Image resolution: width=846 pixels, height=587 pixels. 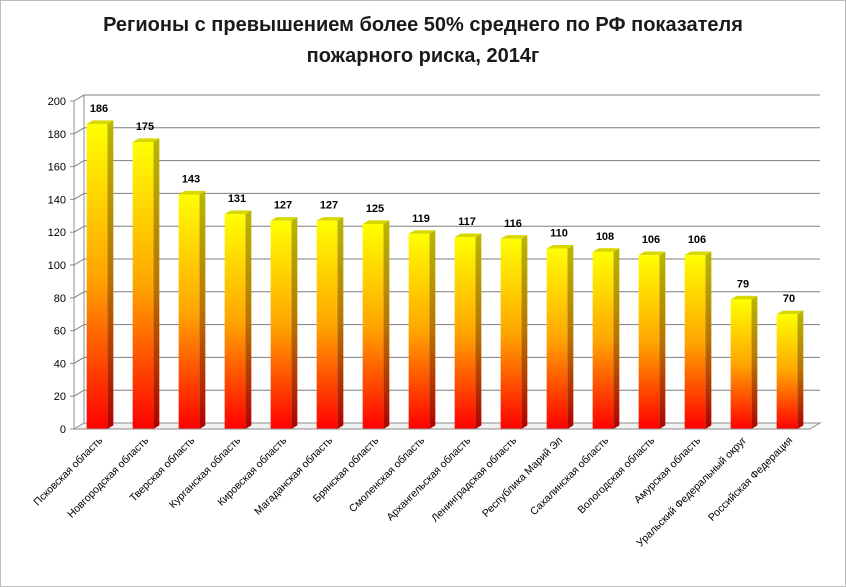 What do you see at coordinates (513, 224) in the screenshot?
I see `data-label: 116` at bounding box center [513, 224].